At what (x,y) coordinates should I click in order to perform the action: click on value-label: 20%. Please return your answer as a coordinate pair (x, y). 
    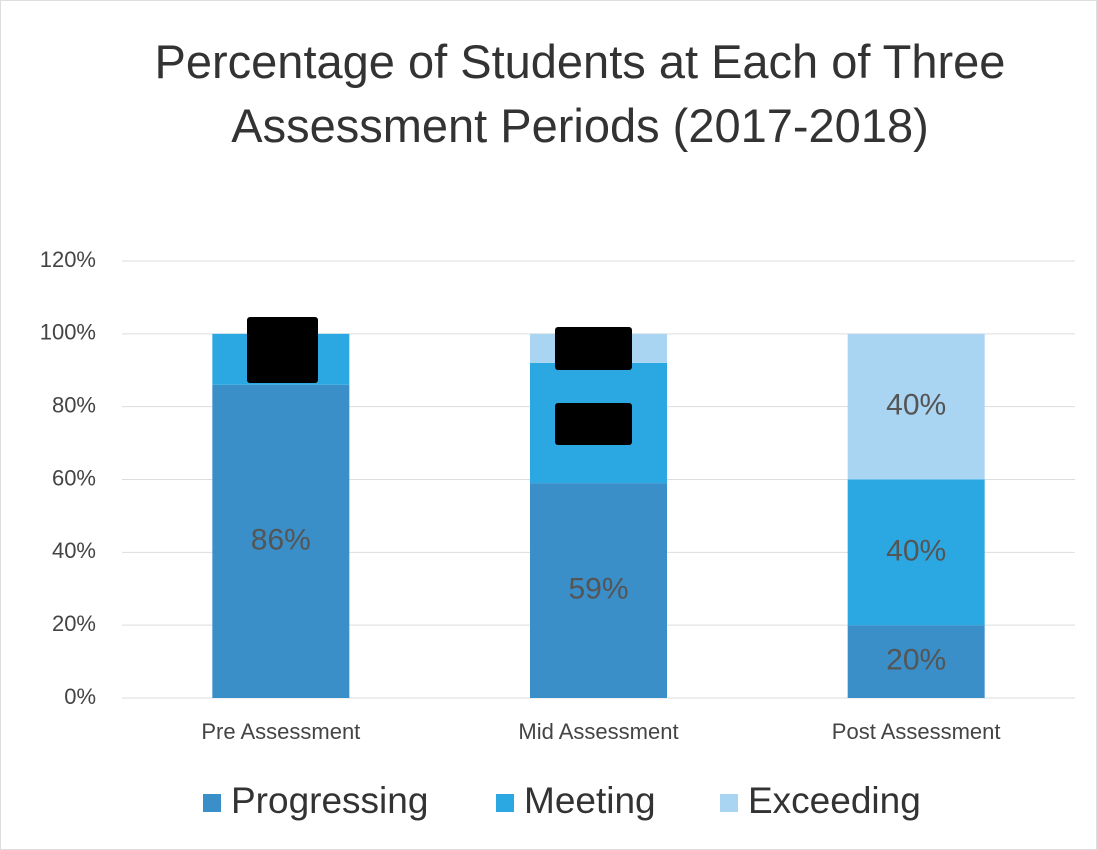
    Looking at the image, I should click on (916, 660).